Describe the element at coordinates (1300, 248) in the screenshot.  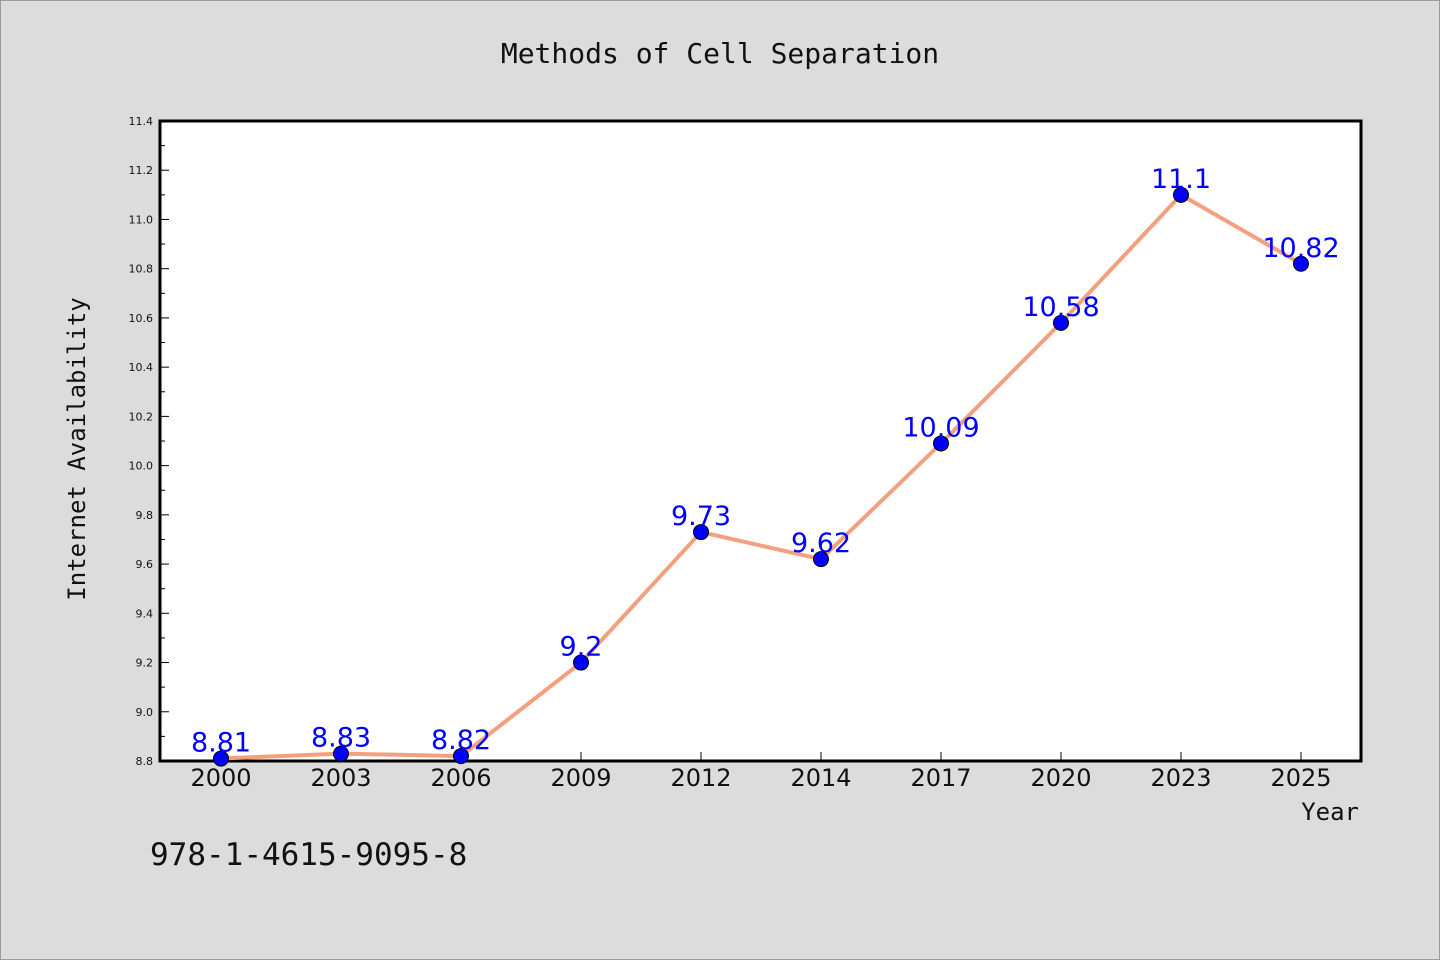
I see `data-point-label: 10.82` at that location.